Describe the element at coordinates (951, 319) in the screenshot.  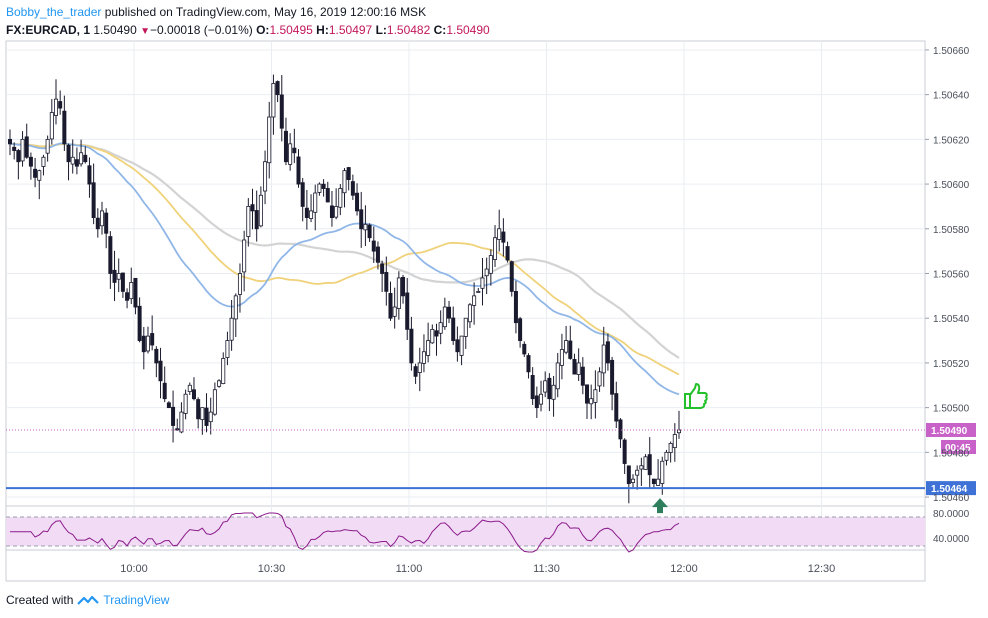
I see `price-tick-label: 1.50540` at that location.